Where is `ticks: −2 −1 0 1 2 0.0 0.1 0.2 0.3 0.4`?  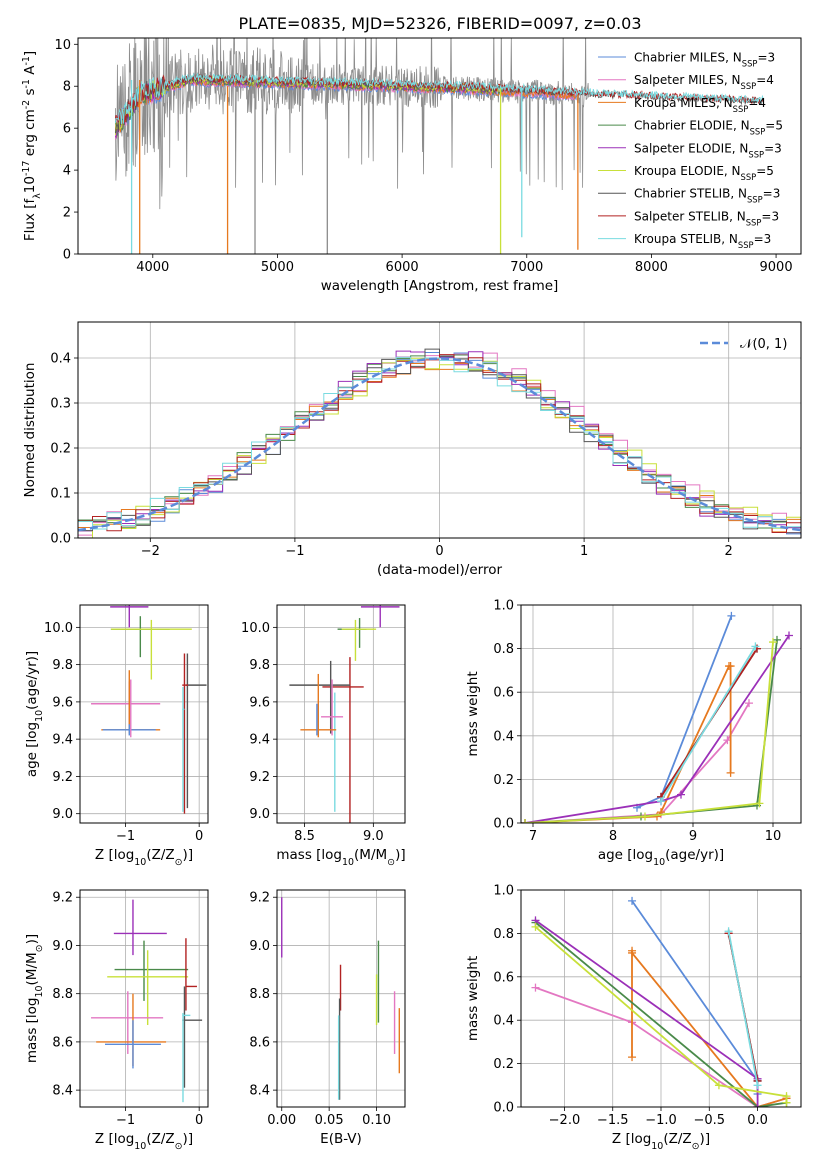
ticks: −2 −1 0 1 2 0.0 0.1 0.2 0.3 0.4 is located at coordinates (391, 456).